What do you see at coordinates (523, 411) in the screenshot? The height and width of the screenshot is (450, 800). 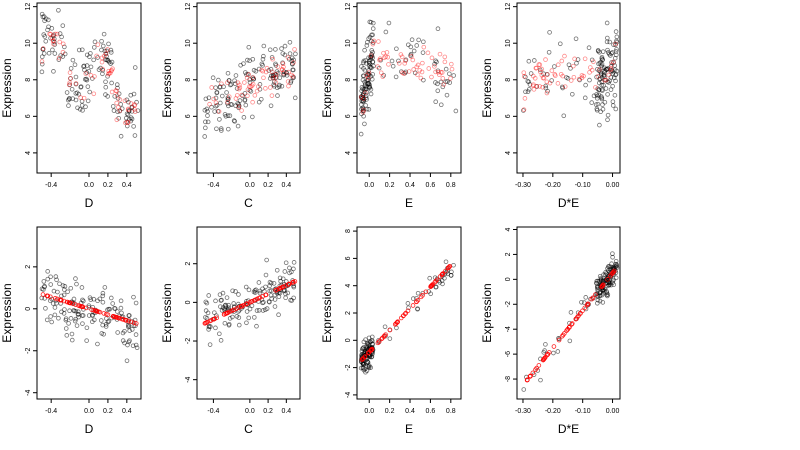 I see `x-tick-label: -0.30` at bounding box center [523, 411].